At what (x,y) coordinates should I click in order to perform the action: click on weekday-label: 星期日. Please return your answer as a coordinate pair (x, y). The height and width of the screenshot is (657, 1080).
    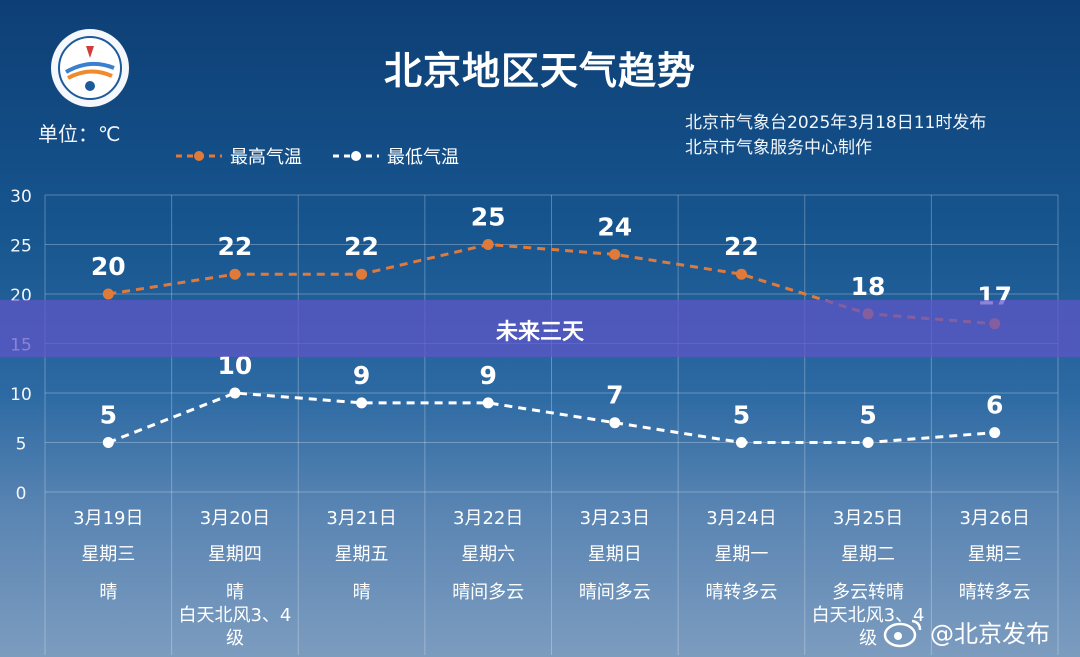
    Looking at the image, I should click on (615, 554).